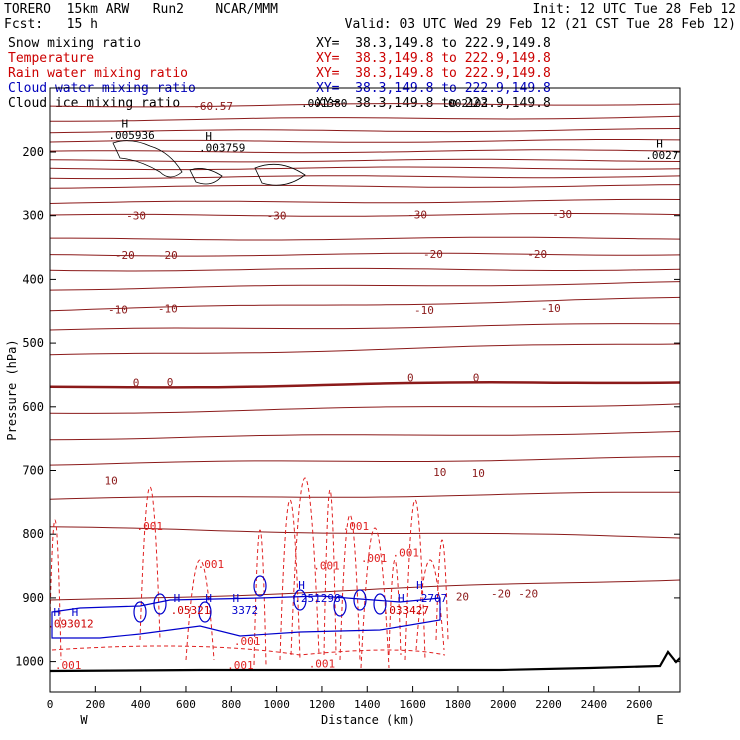  I want to click on header-line1-right: Init: 12 UTC Tue 28 Feb 12, so click(634, 9).